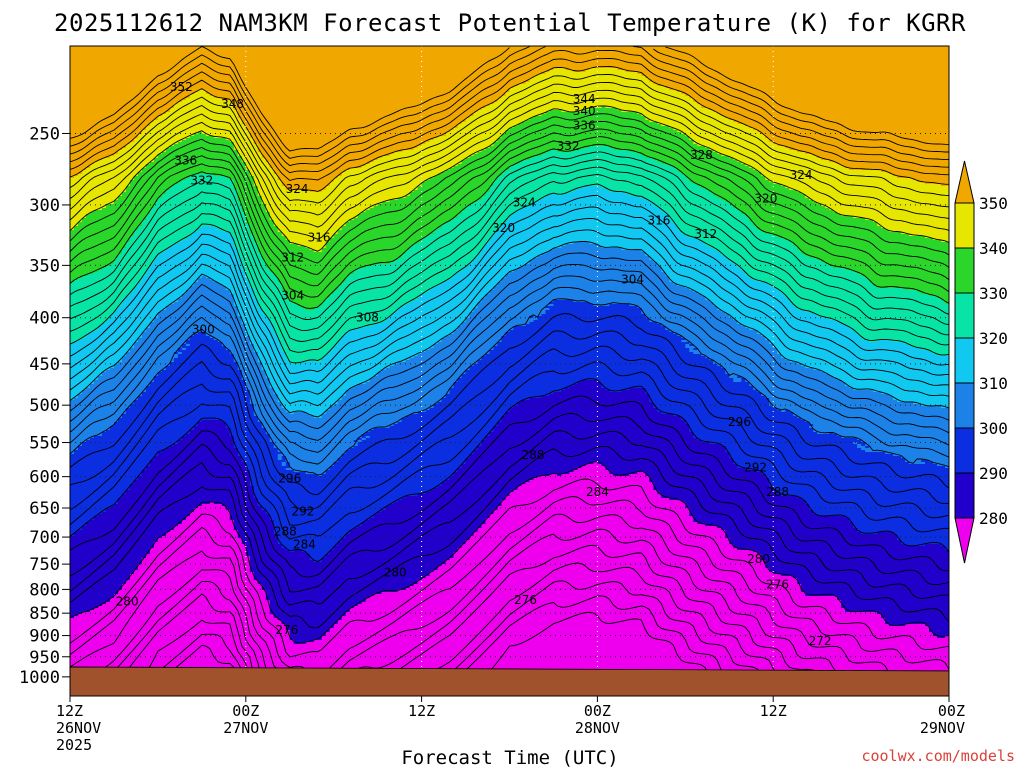 The image size is (1024, 768). I want to click on contour-label: 332, so click(201, 181).